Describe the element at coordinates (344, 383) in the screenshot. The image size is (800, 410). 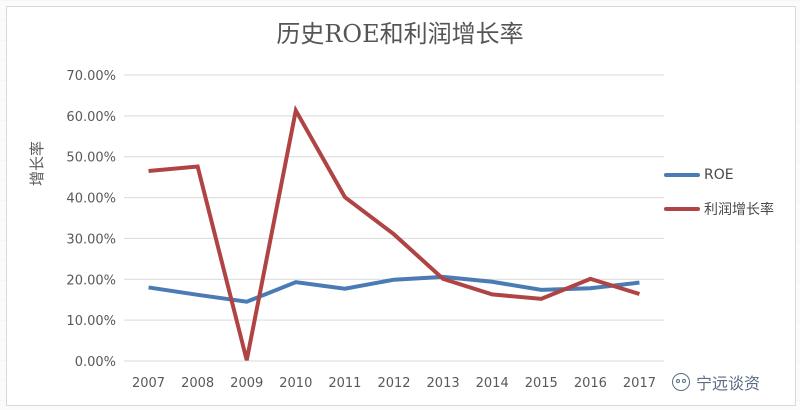
I see `x-tick-label: 2011` at that location.